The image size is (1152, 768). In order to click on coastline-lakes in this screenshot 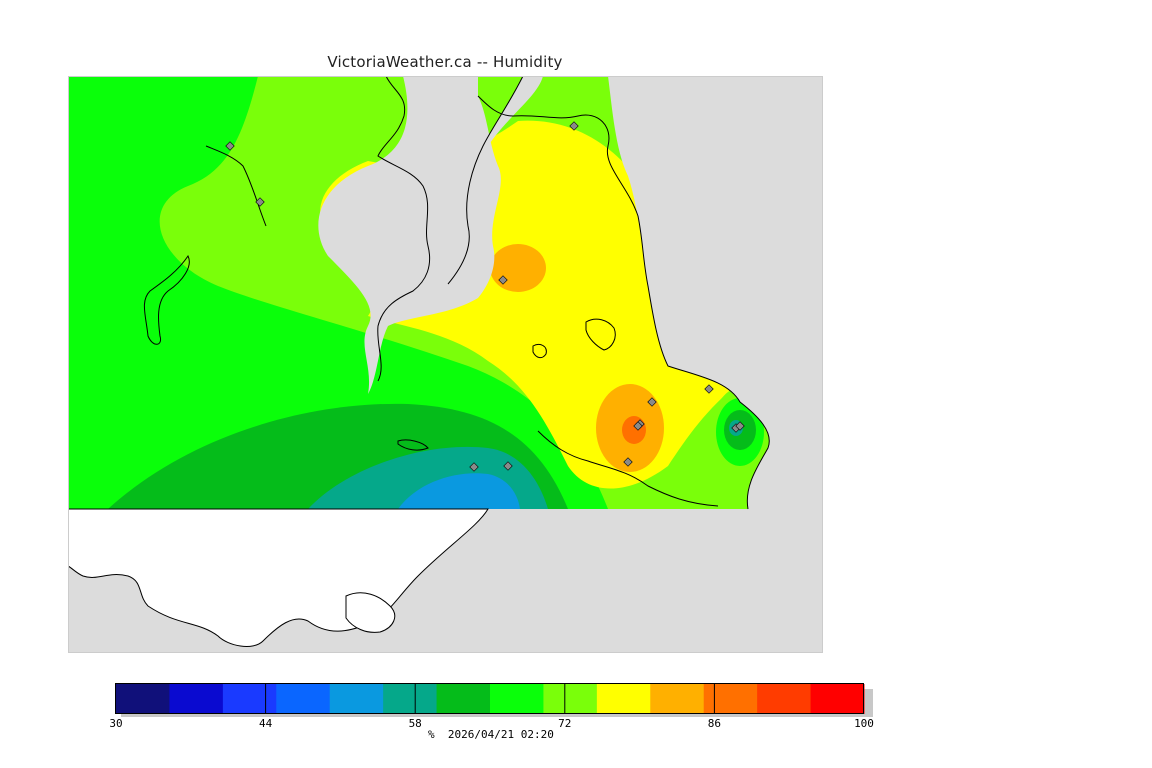, I will do `click(574, 338)`.